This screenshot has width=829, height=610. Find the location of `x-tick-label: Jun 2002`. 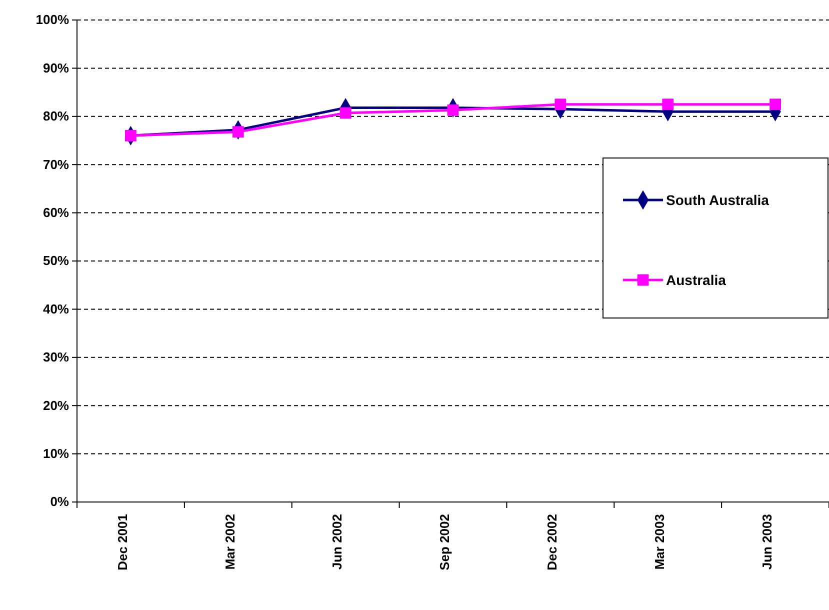

x-tick-label: Jun 2002 is located at coordinates (337, 542).